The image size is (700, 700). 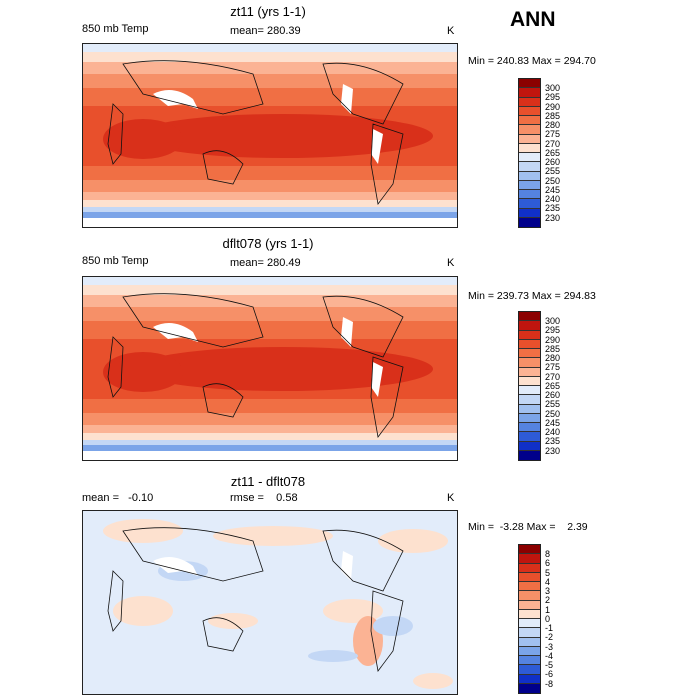 I want to click on colorbar-tick-label: 0, so click(x=548, y=618).